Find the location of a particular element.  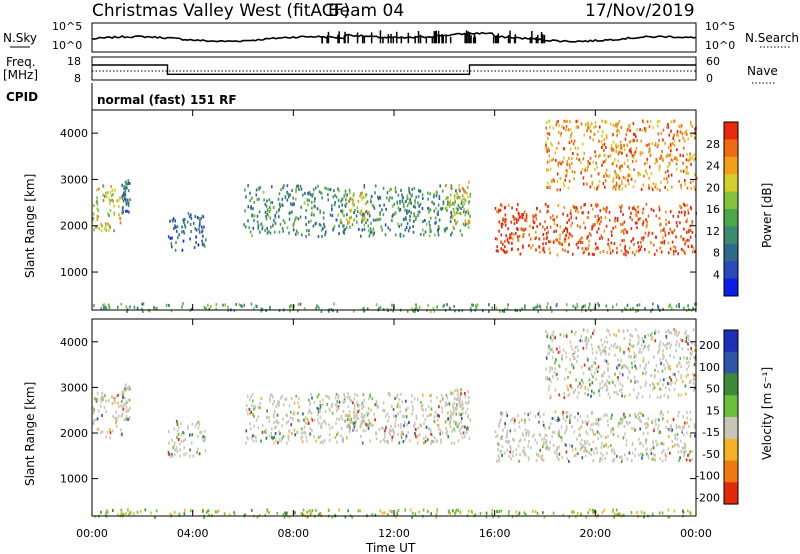

cpid-value: normal (fast) 151 RF is located at coordinates (167, 100).